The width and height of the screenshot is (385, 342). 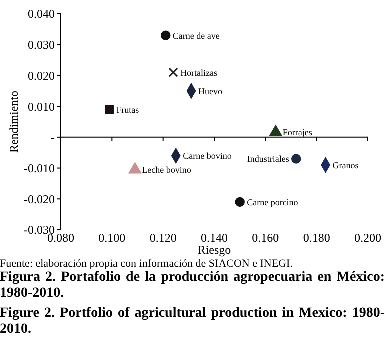 What do you see at coordinates (346, 165) in the screenshot?
I see `series-label: Granos` at bounding box center [346, 165].